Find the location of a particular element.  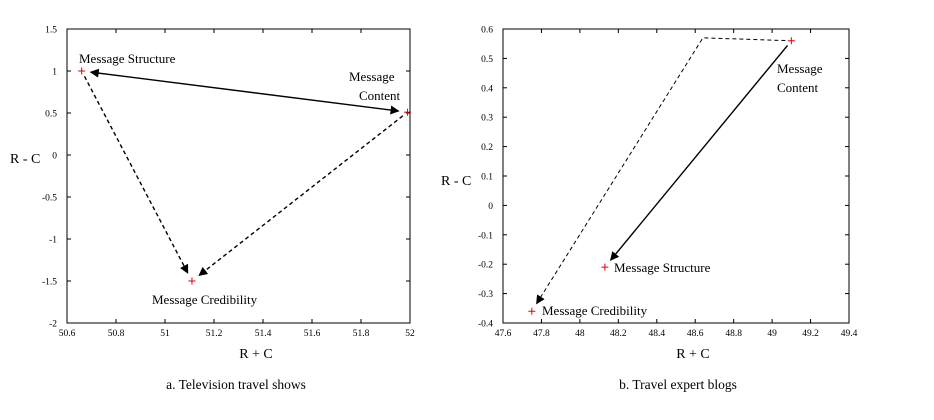

chart-b-label-message-content-line2: Content is located at coordinates (798, 87).